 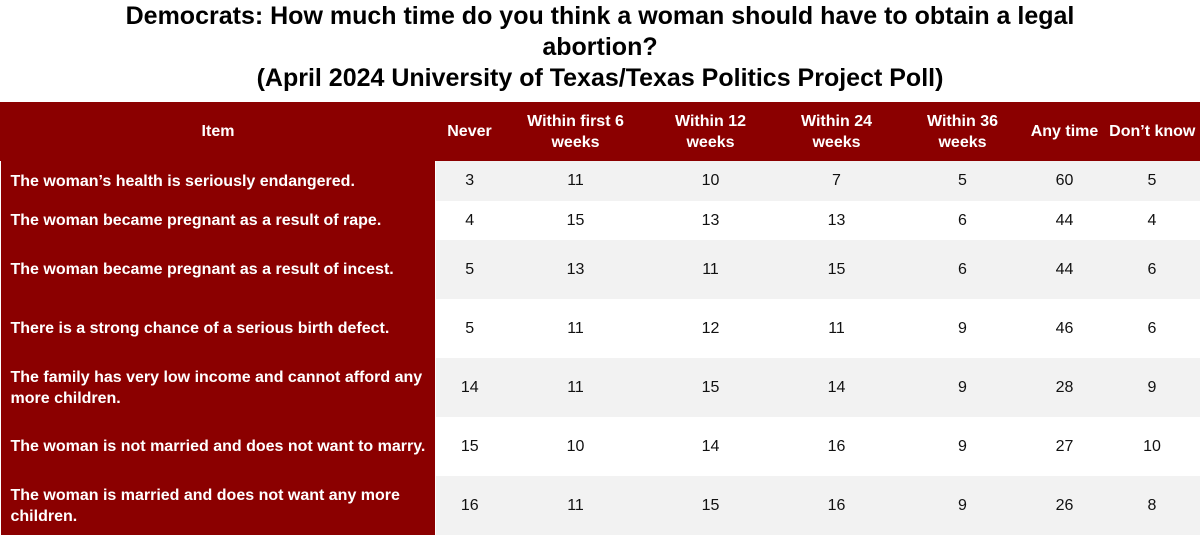 What do you see at coordinates (469, 181) in the screenshot?
I see `table-cell: 3` at bounding box center [469, 181].